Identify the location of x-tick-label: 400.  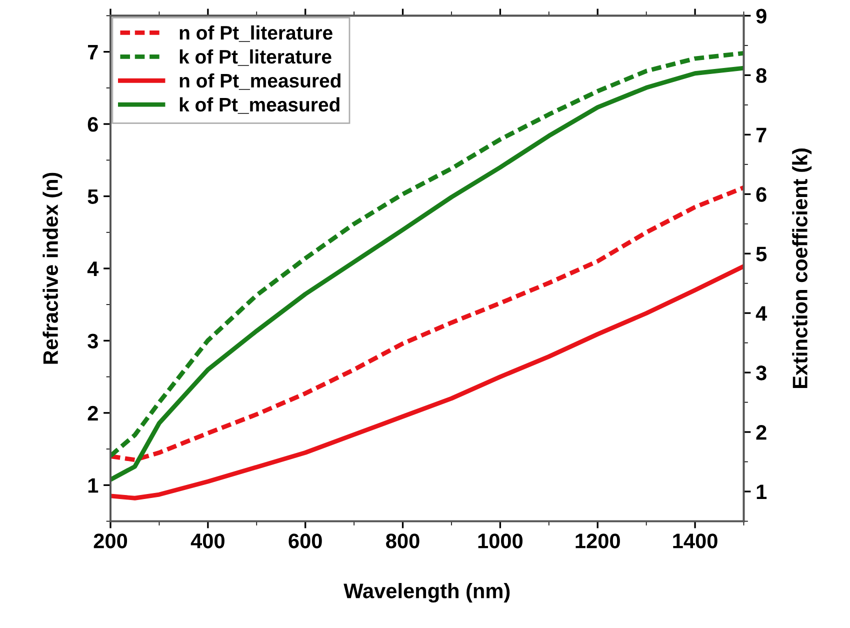
(207, 541).